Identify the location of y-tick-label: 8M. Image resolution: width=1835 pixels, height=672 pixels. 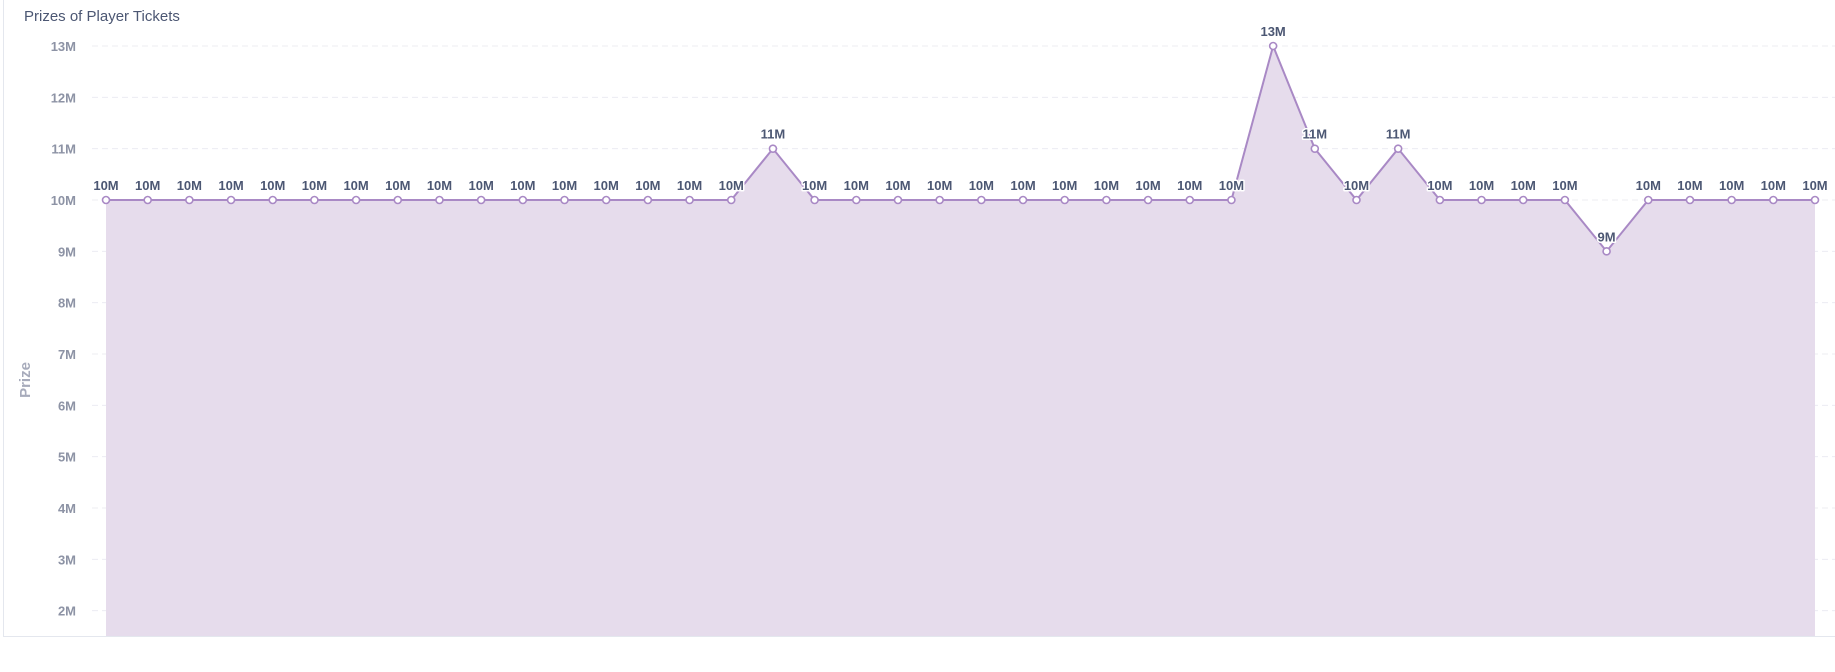
(67, 303).